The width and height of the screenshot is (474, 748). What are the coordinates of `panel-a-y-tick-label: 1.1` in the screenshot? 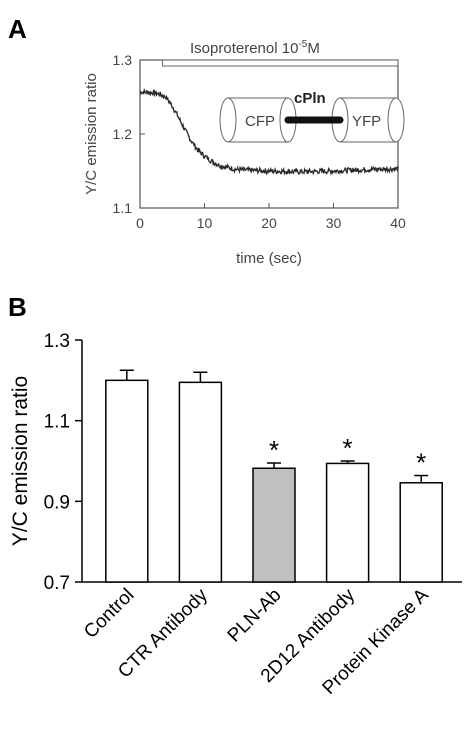 It's located at (123, 208).